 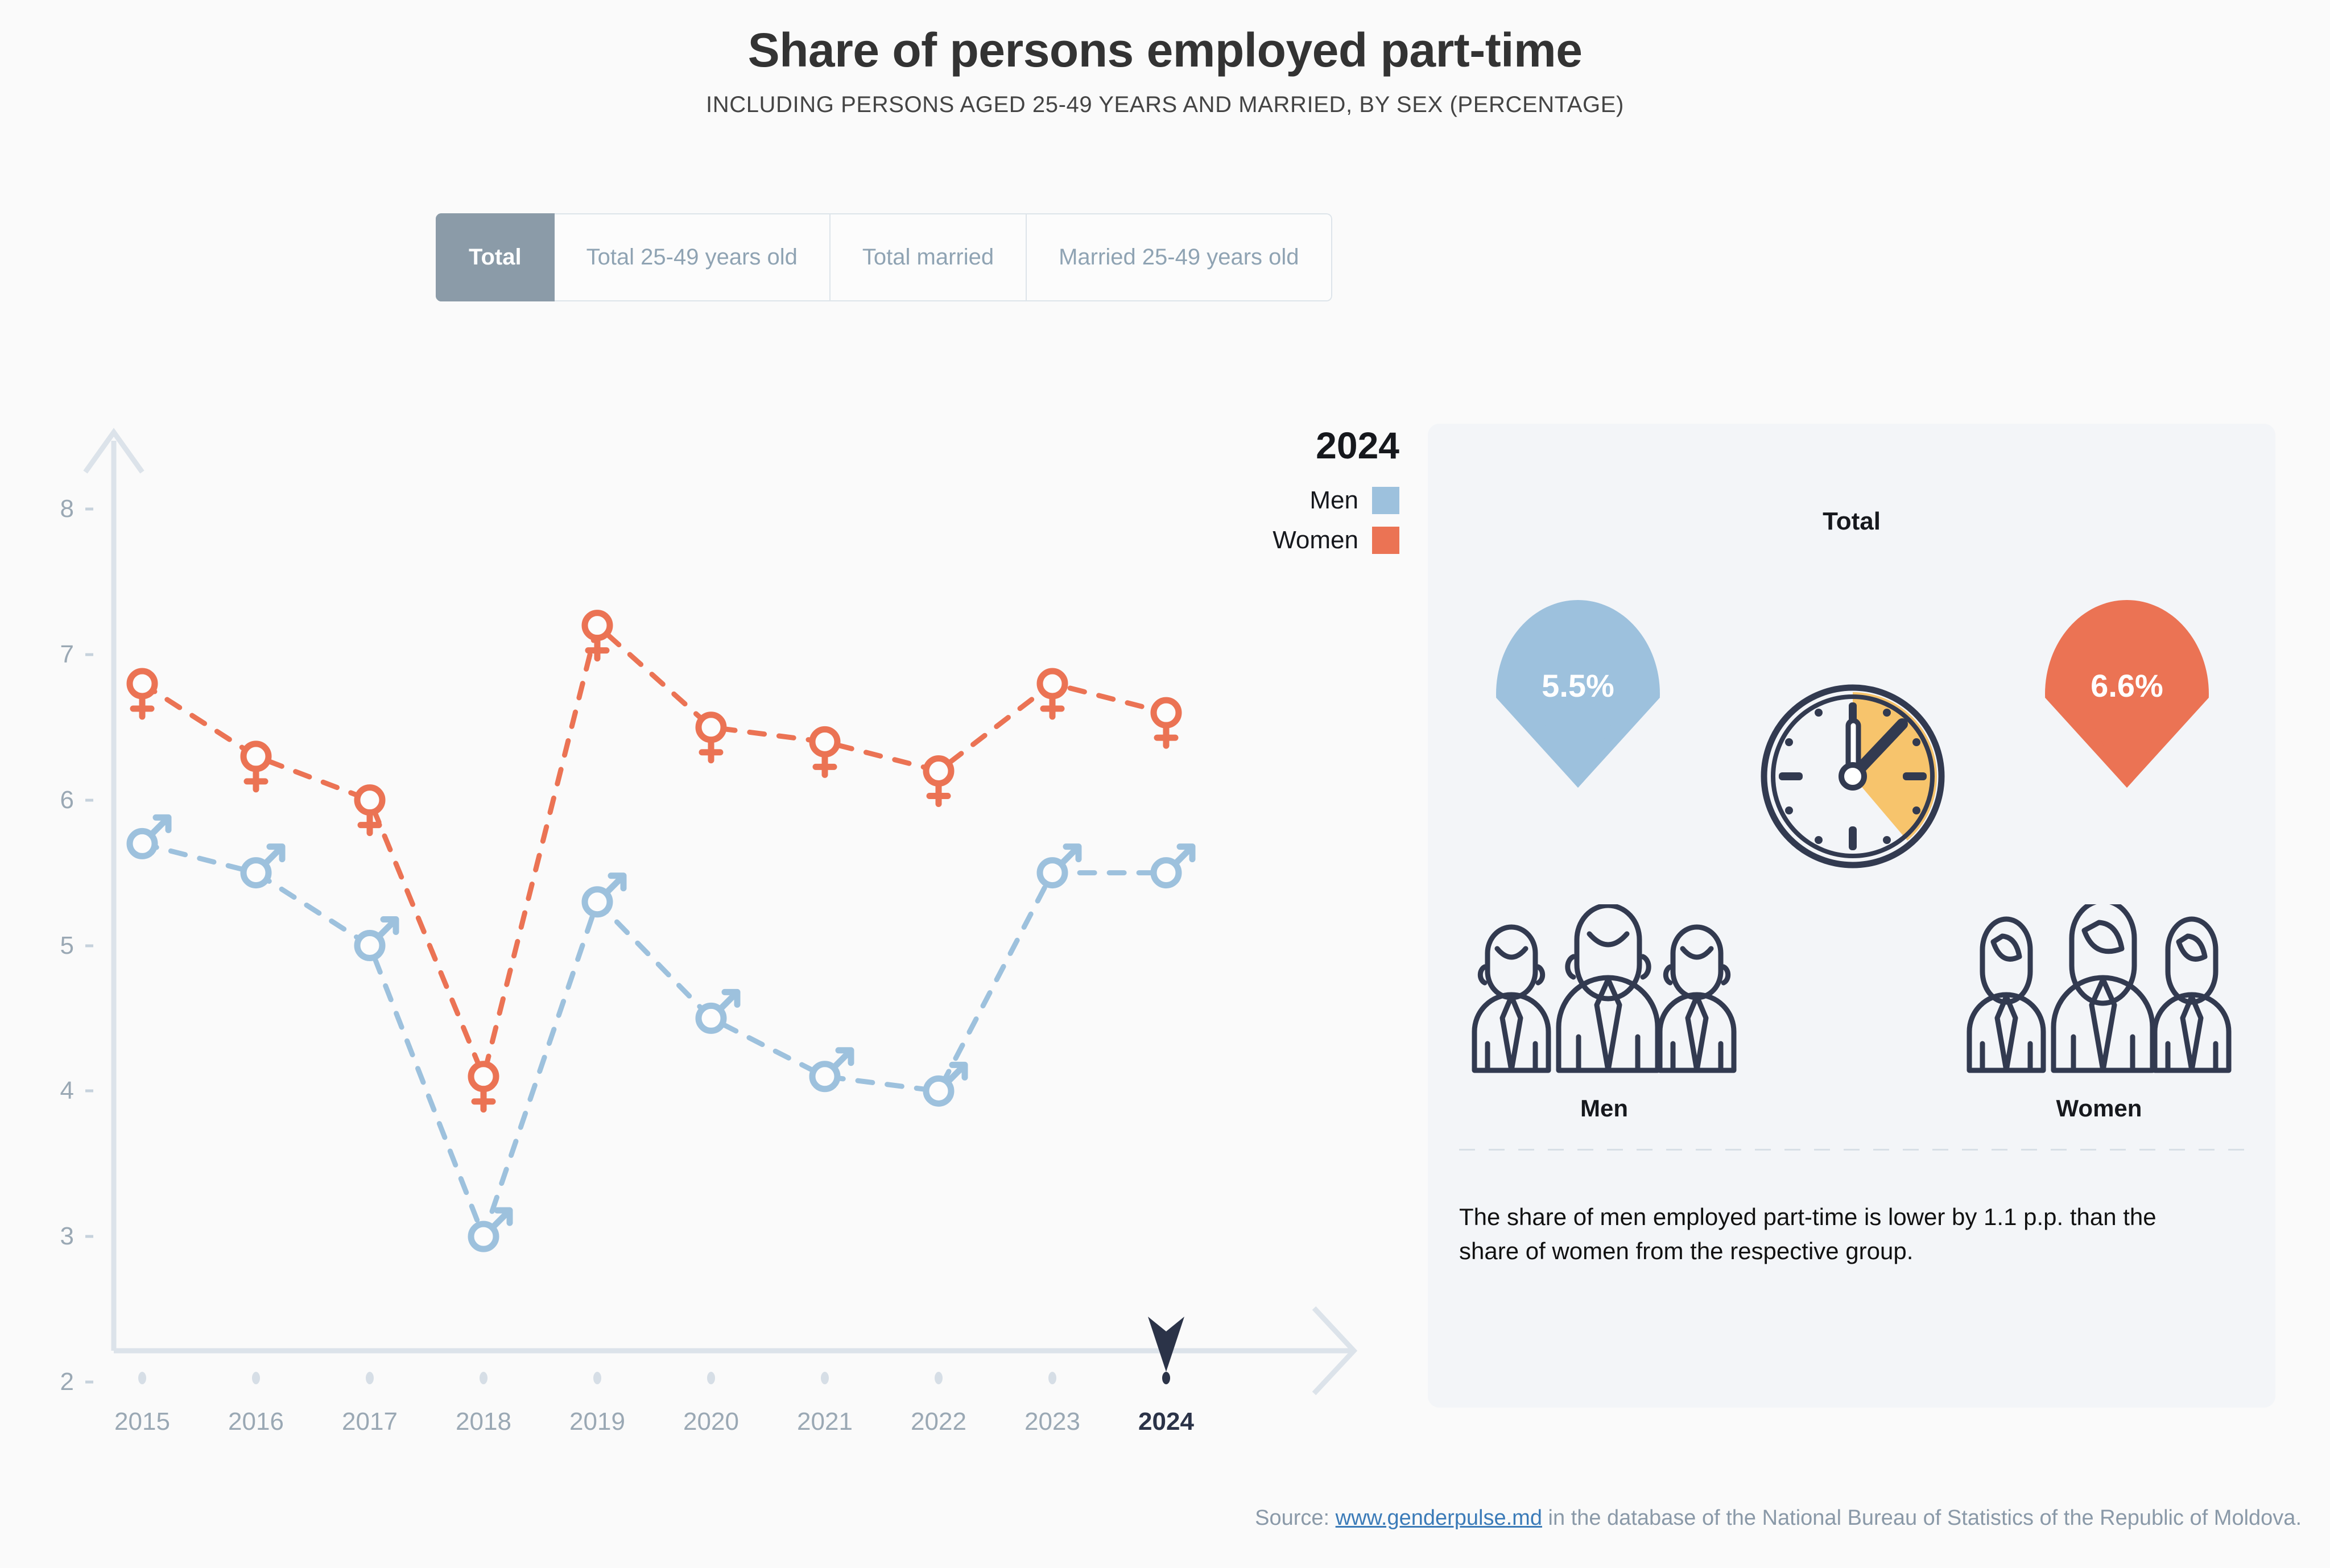 What do you see at coordinates (711, 737) in the screenshot?
I see `data-point-women-2020` at bounding box center [711, 737].